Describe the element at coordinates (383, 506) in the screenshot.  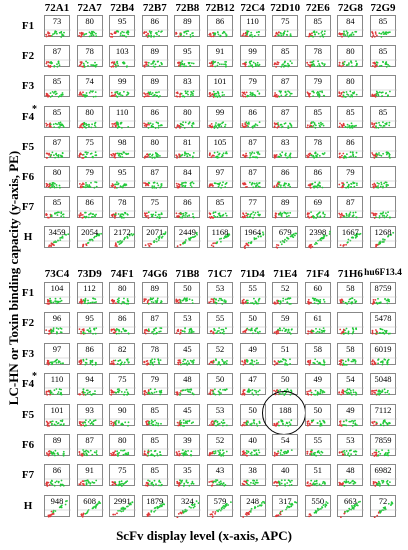
I see `flow-cytometry-plot: 72` at that location.